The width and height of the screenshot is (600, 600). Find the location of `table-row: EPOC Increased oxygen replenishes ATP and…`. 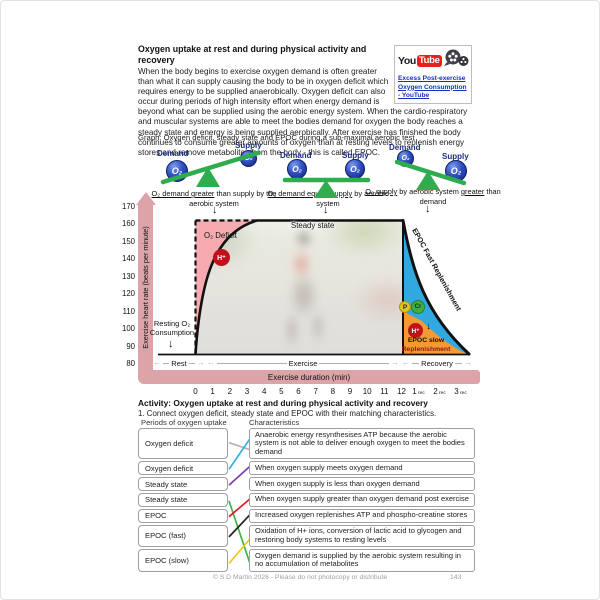

table-row: EPOC Increased oxygen replenishes ATP and… is located at coordinates (306, 515).